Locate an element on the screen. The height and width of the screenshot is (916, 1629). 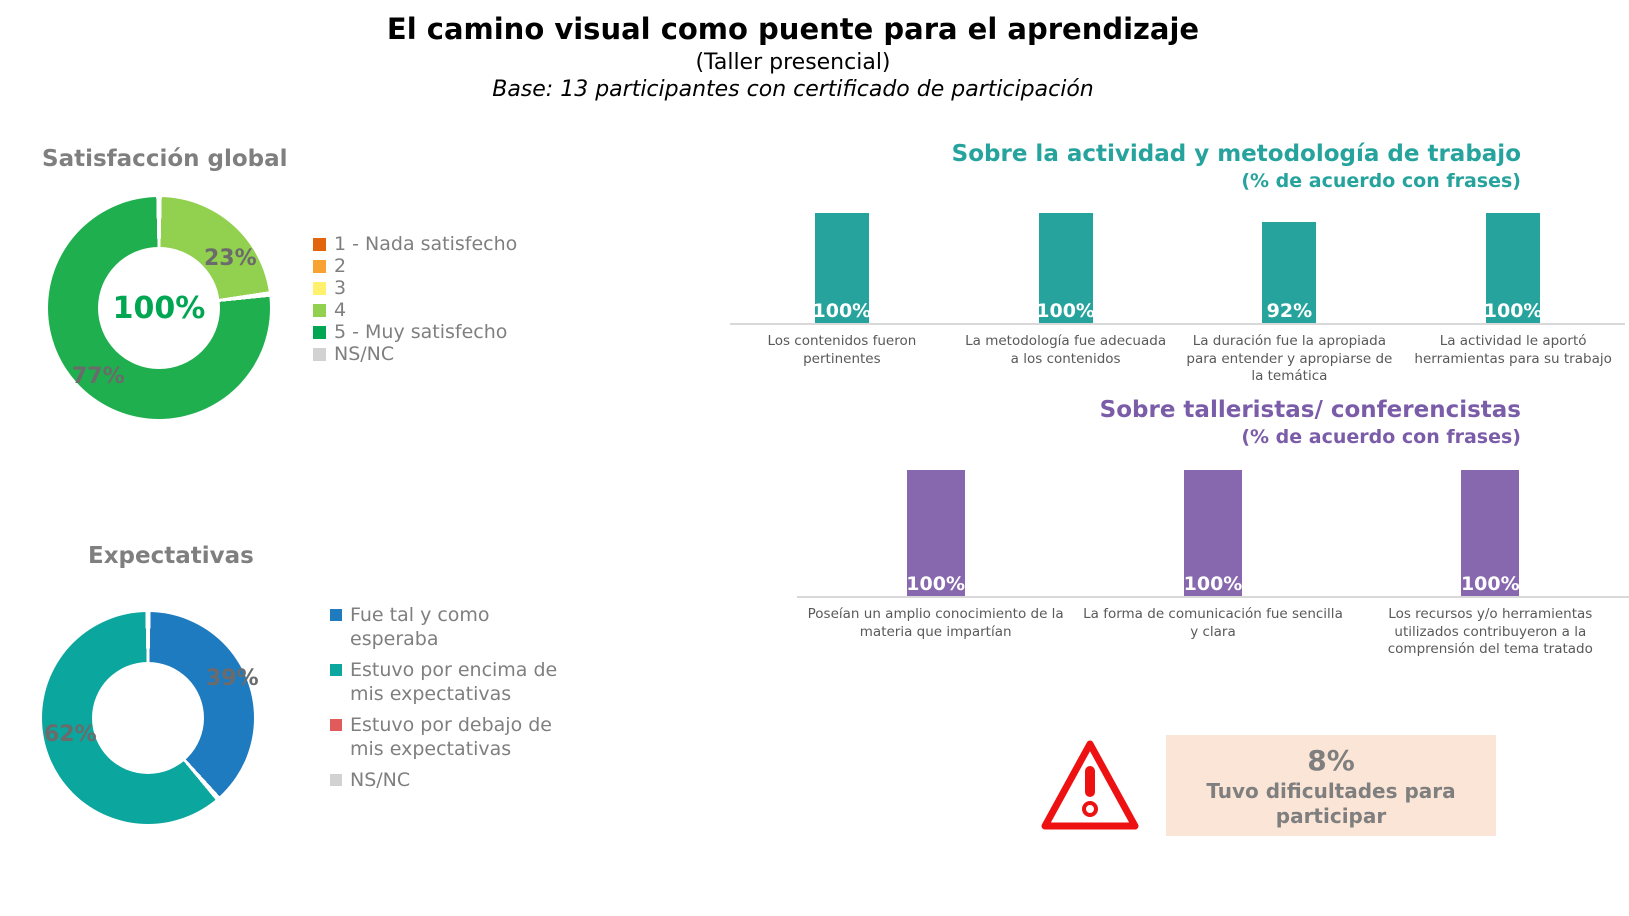
warning-percentage: 8% is located at coordinates (1331, 760).